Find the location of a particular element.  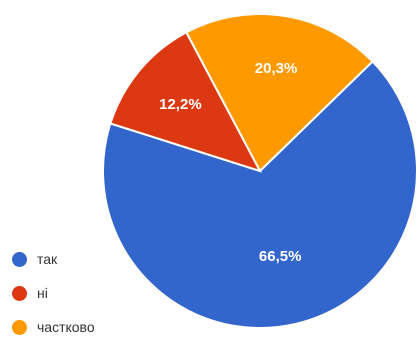

legend-label-2: ні is located at coordinates (42, 293).